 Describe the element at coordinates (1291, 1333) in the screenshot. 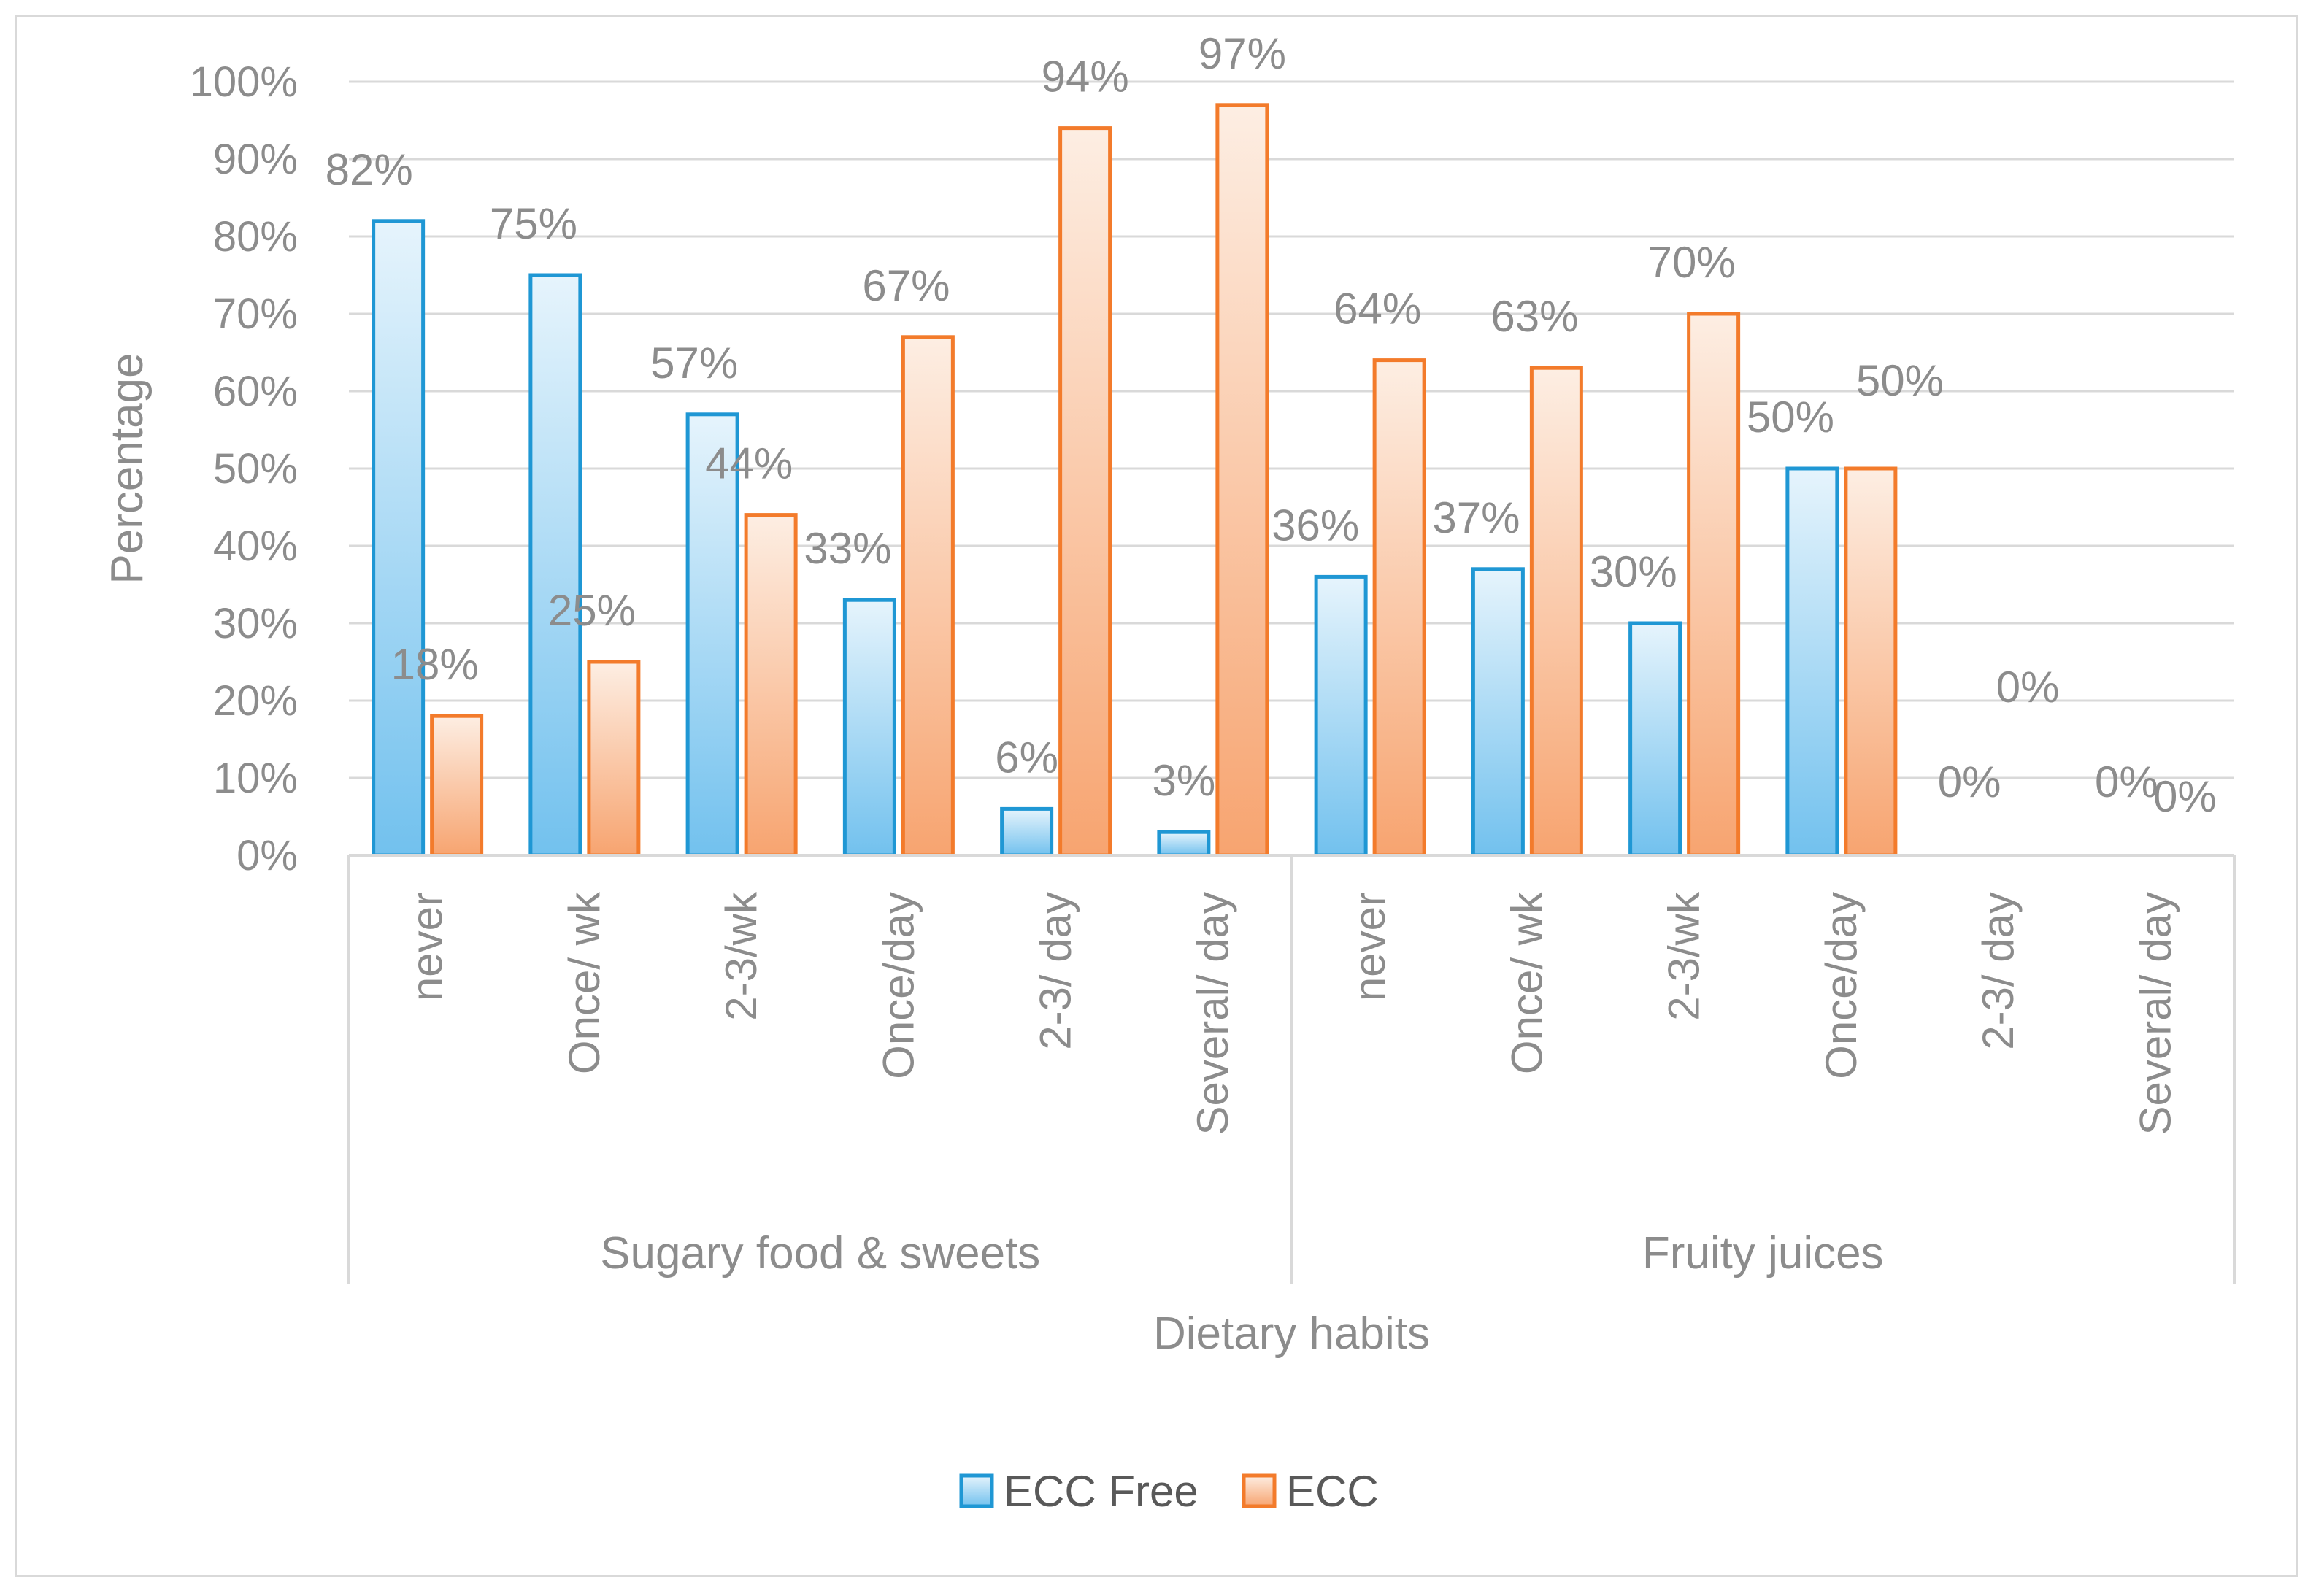

I see `x-axis-title: Dietary habits` at that location.